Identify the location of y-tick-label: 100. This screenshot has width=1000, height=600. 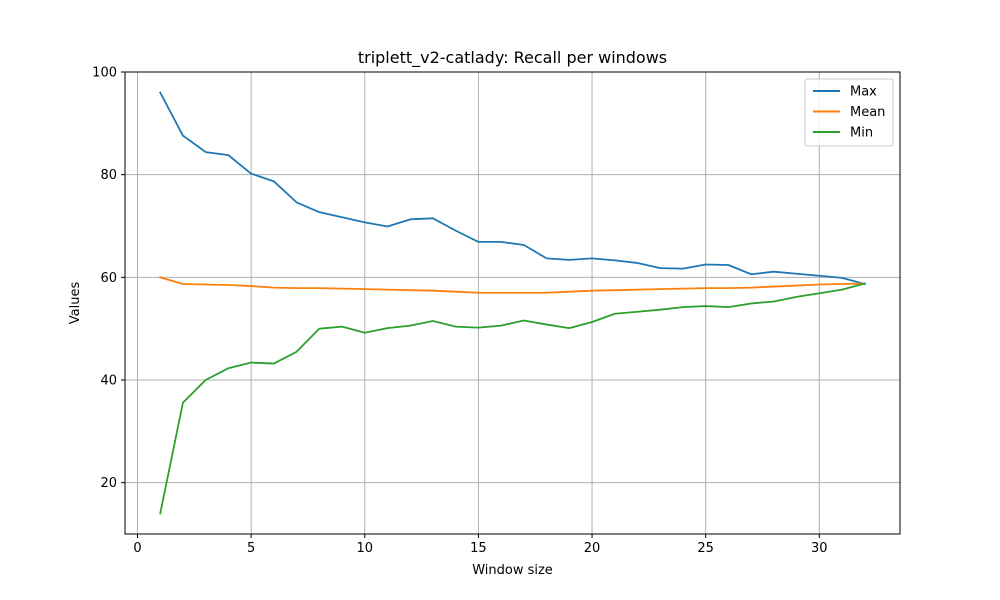
(104, 73).